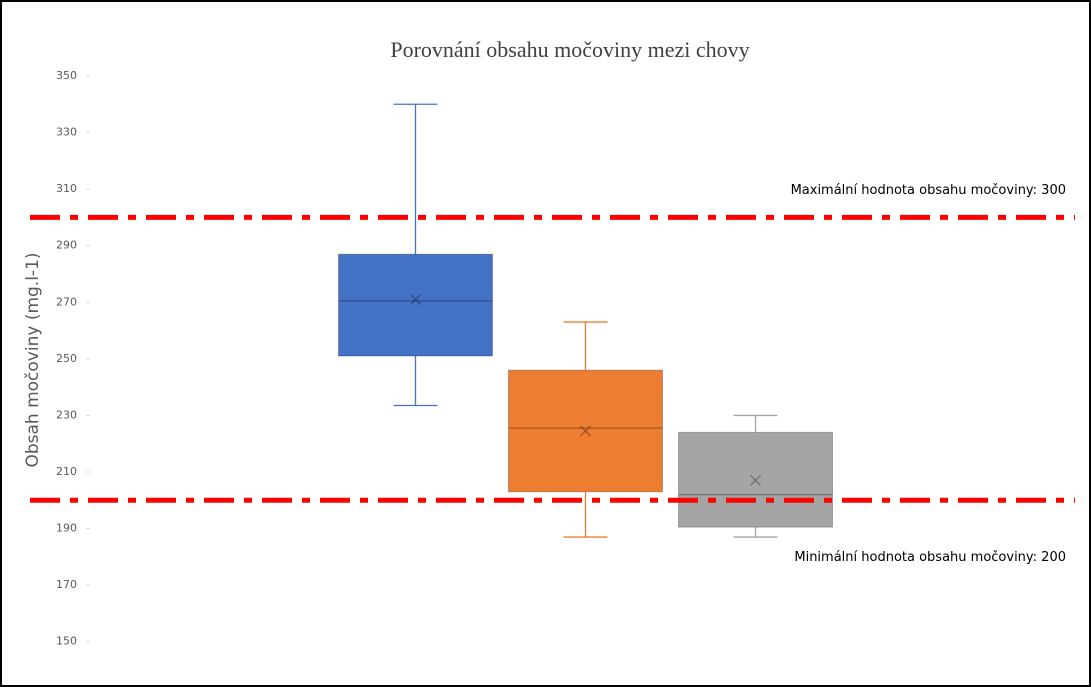 The image size is (1091, 687). Describe the element at coordinates (928, 190) in the screenshot. I see `reference-label: Maximální hodnota obsahu močoviny: 300` at that location.